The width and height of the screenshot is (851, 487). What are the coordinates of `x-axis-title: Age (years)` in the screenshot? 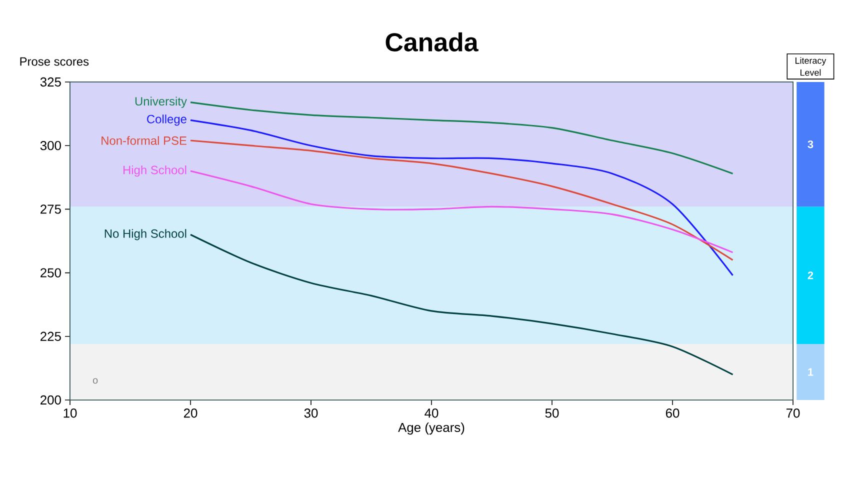 It's located at (431, 428).